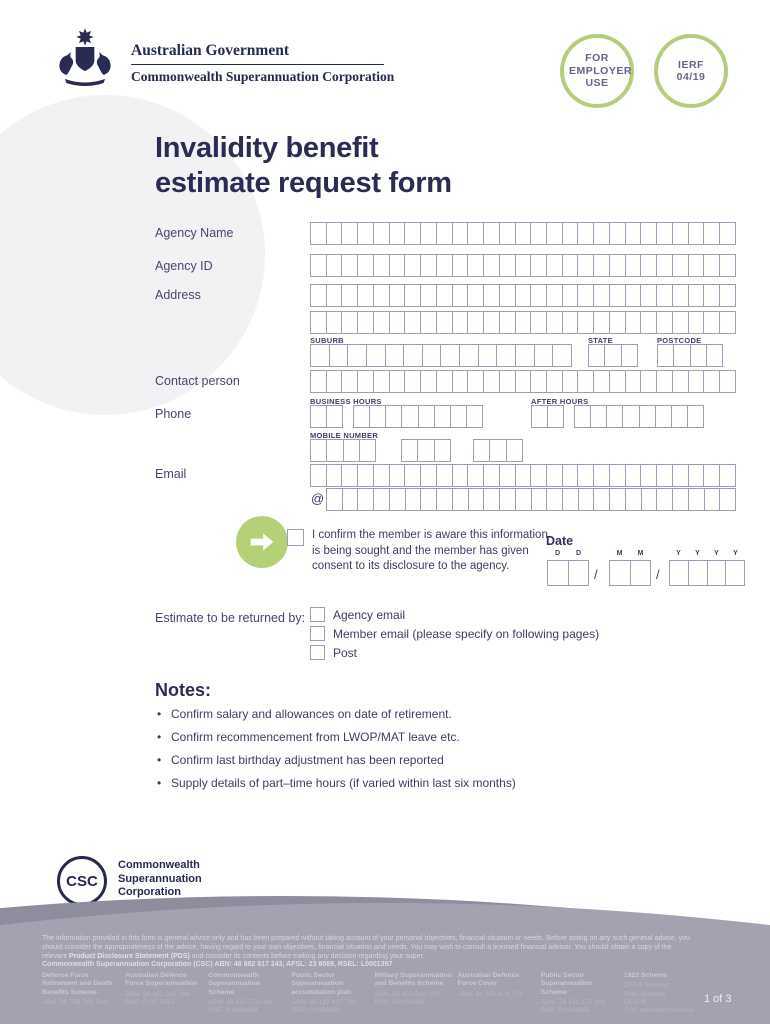 Image resolution: width=770 pixels, height=1024 pixels. What do you see at coordinates (523, 265) in the screenshot?
I see `agency-id-grid` at bounding box center [523, 265].